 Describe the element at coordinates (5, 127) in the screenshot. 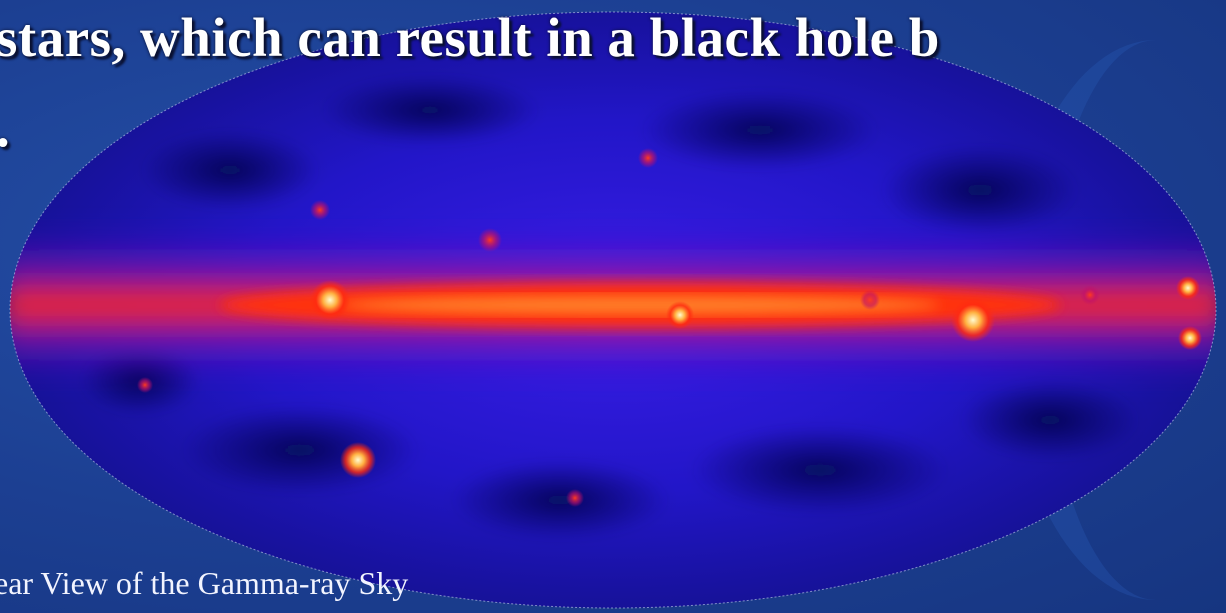

I see `headline-line-2: .` at that location.